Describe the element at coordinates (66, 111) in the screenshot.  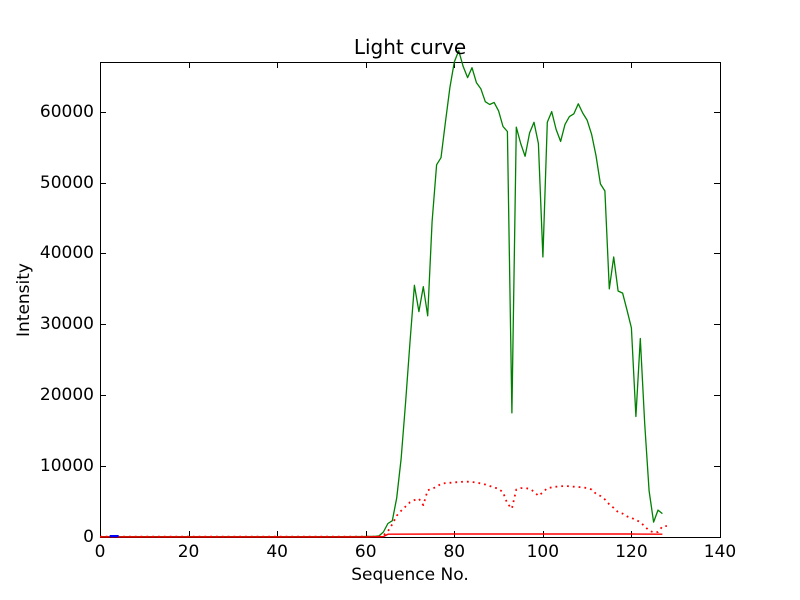
I see `y-tick-label: 60000` at that location.